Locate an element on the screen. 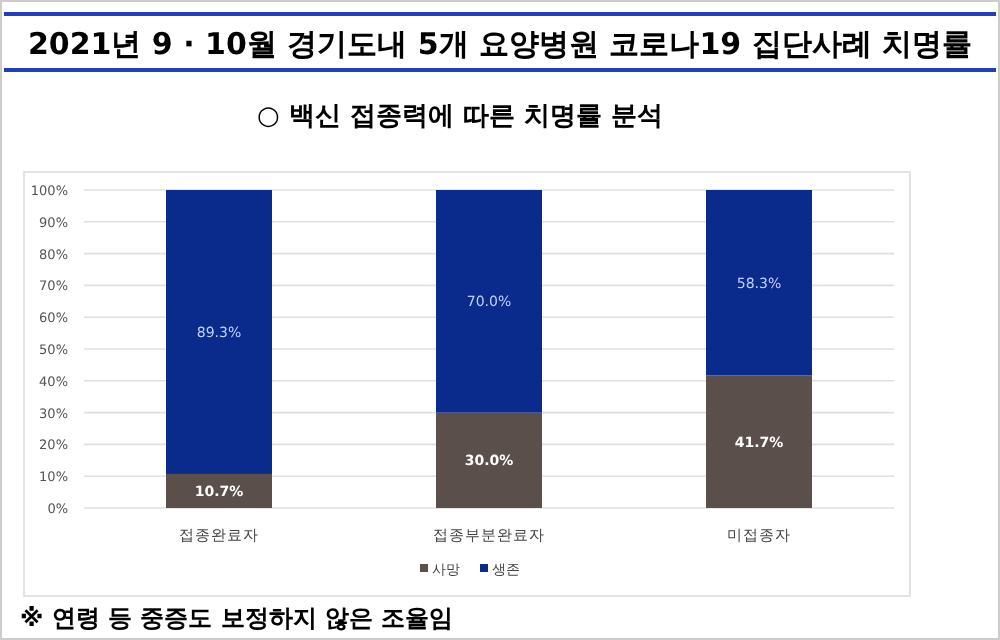 The height and width of the screenshot is (640, 1000). chart-title: 2021년 9 · 10월 경기도내 5개 요양병원 코로나19 집단사례 치명률 is located at coordinates (500, 44).